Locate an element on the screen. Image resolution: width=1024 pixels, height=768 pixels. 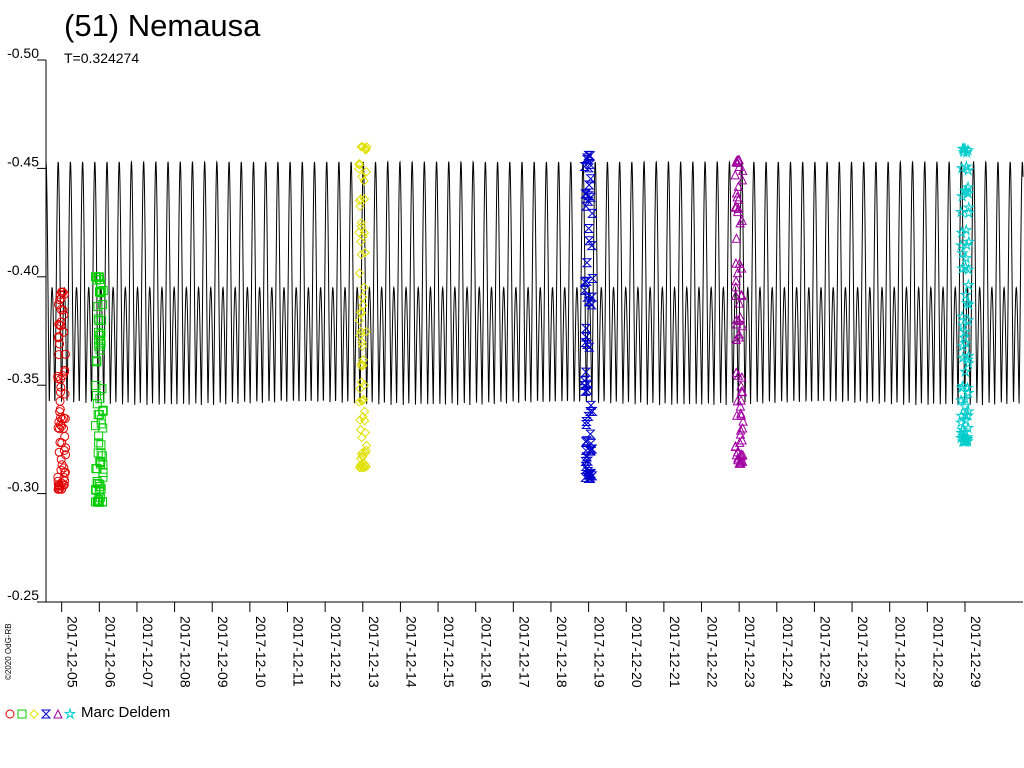
x-tick-label: 2017-12-19 is located at coordinates (600, 652).